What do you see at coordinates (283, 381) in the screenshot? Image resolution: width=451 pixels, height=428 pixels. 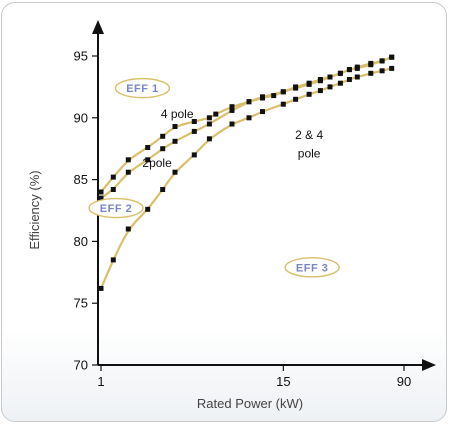 I see `x-tick-label: 15` at bounding box center [283, 381].